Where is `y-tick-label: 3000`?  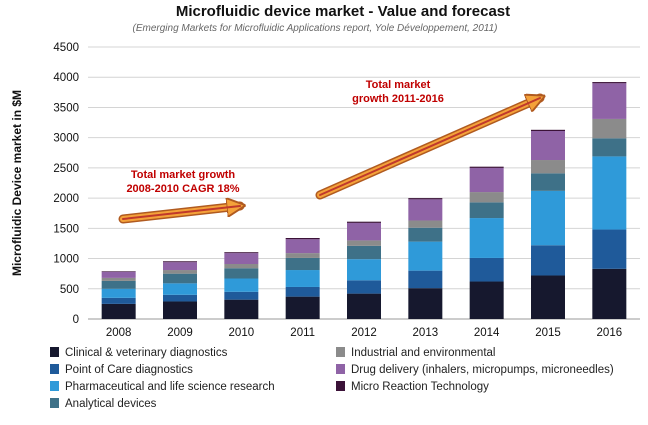 y-tick-label: 3000 is located at coordinates (66, 139).